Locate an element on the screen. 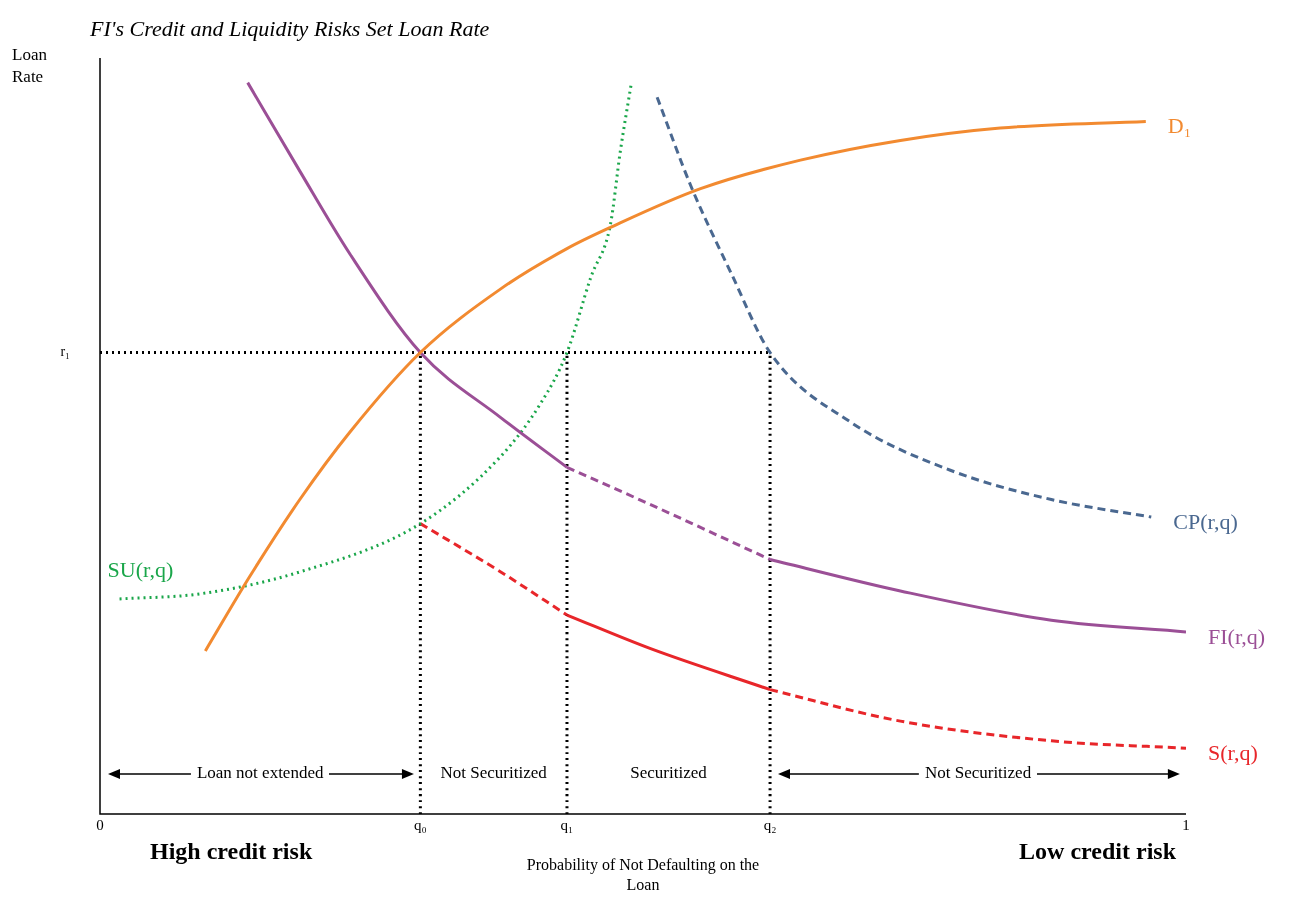 Image resolution: width=1304 pixels, height=918 pixels. series-label: CP(r,q) is located at coordinates (1205, 521).